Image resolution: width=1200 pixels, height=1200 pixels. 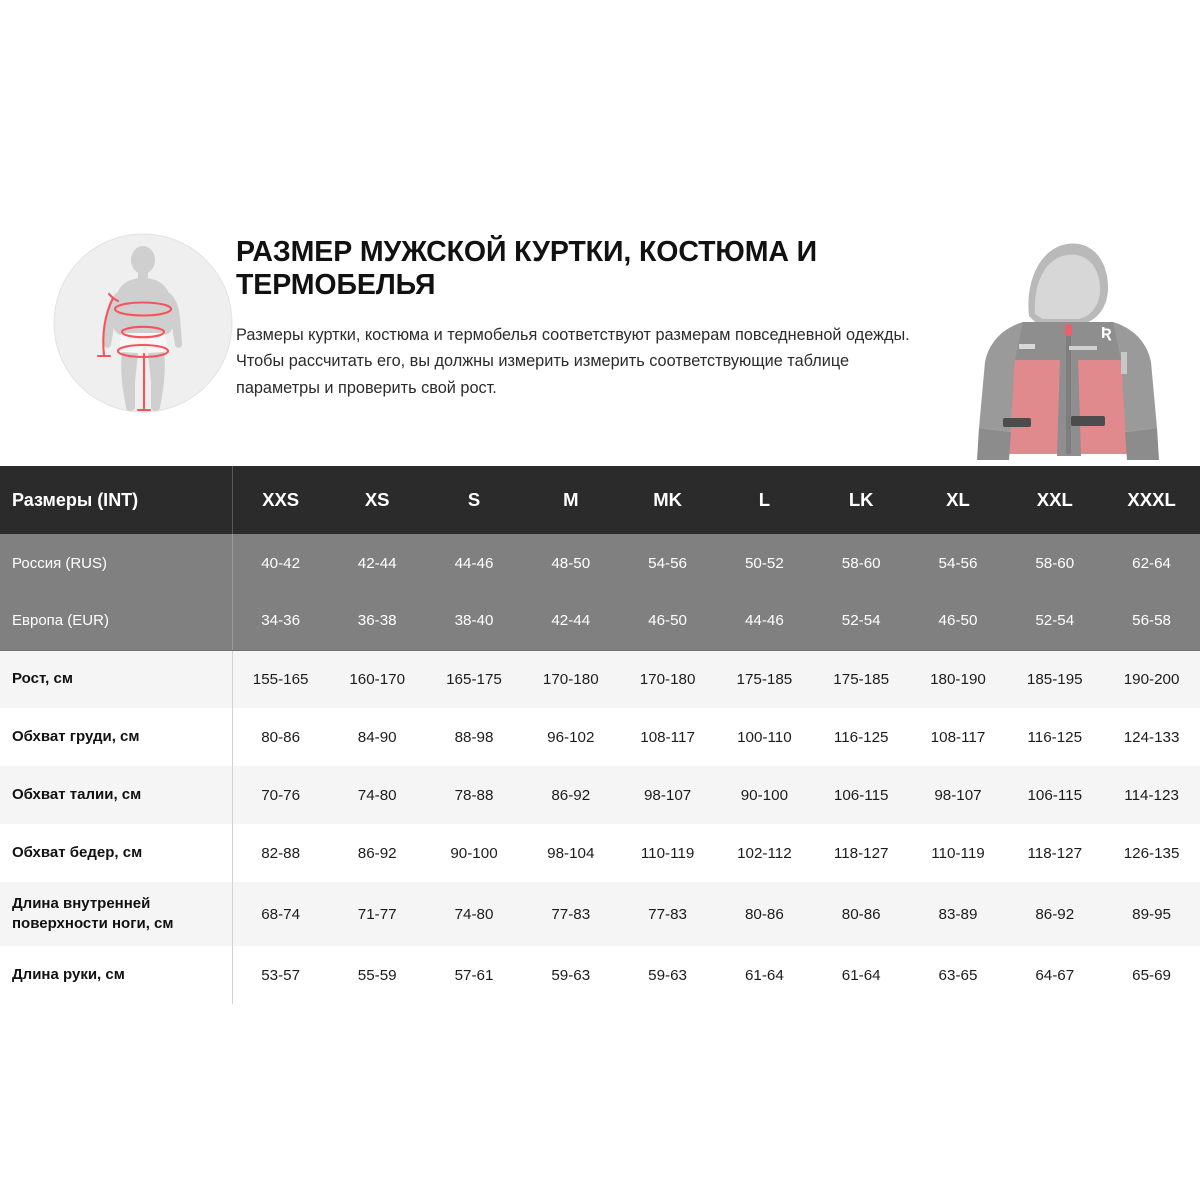 What do you see at coordinates (1055, 621) in the screenshot?
I see `cell-eur-xxl: 52-54` at bounding box center [1055, 621].